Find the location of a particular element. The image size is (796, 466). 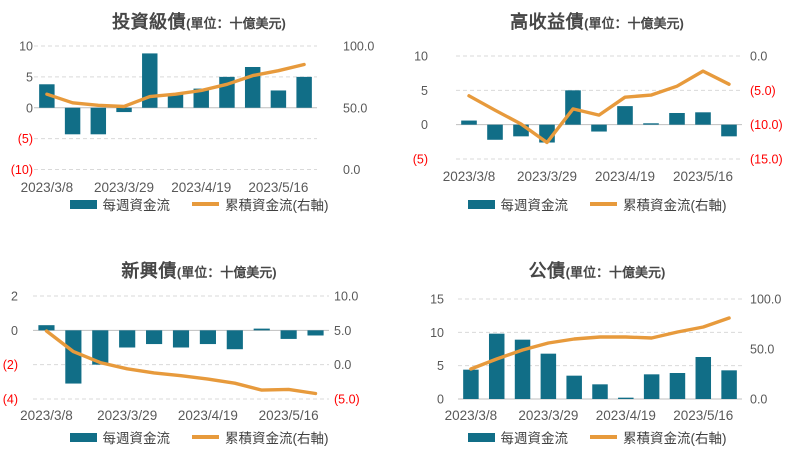

legend-bar-label: 每週資金流 is located at coordinates (136, 438).